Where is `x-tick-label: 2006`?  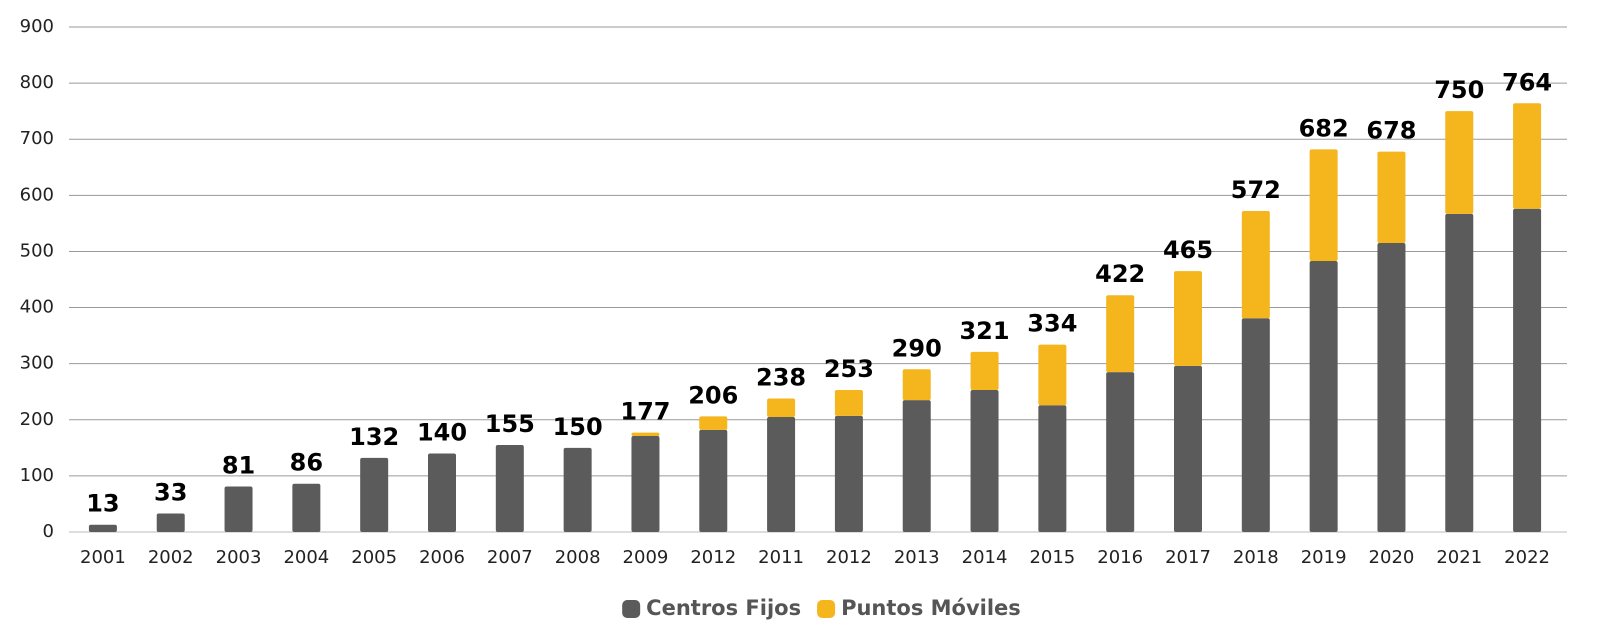 x-tick-label: 2006 is located at coordinates (442, 557).